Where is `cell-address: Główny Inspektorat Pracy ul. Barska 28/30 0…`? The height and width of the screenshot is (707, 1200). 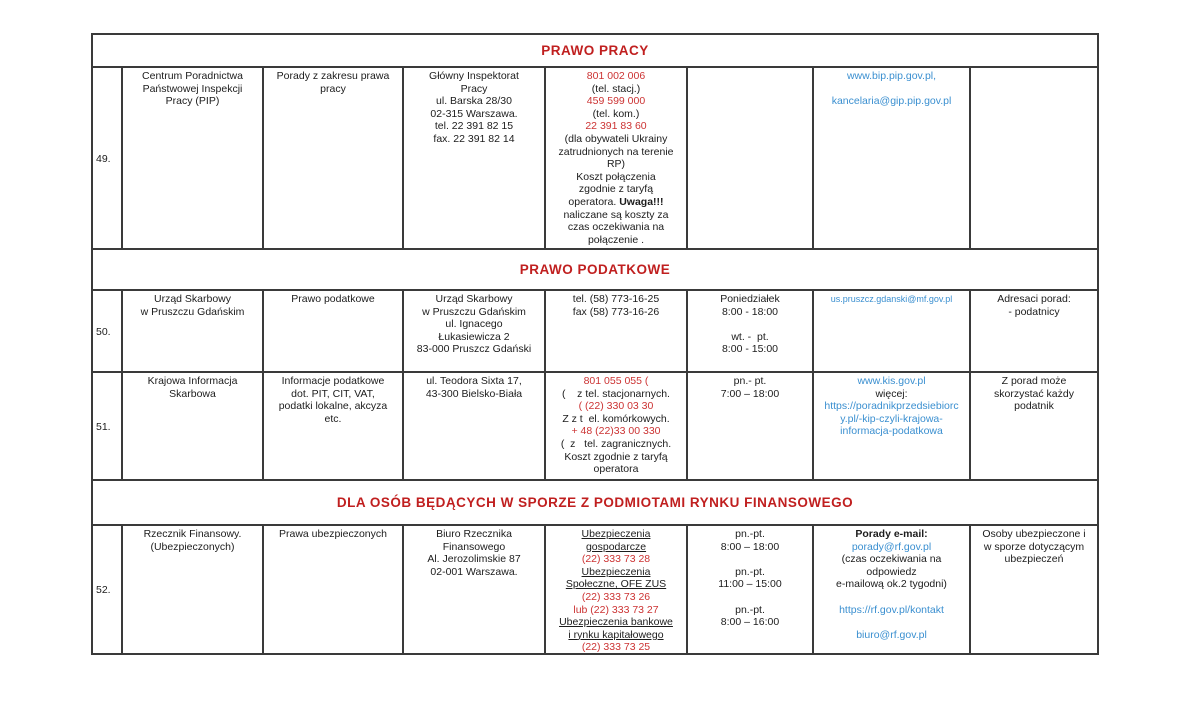 cell-address: Główny Inspektorat Pracy ul. Barska 28/30 0… is located at coordinates (475, 158).